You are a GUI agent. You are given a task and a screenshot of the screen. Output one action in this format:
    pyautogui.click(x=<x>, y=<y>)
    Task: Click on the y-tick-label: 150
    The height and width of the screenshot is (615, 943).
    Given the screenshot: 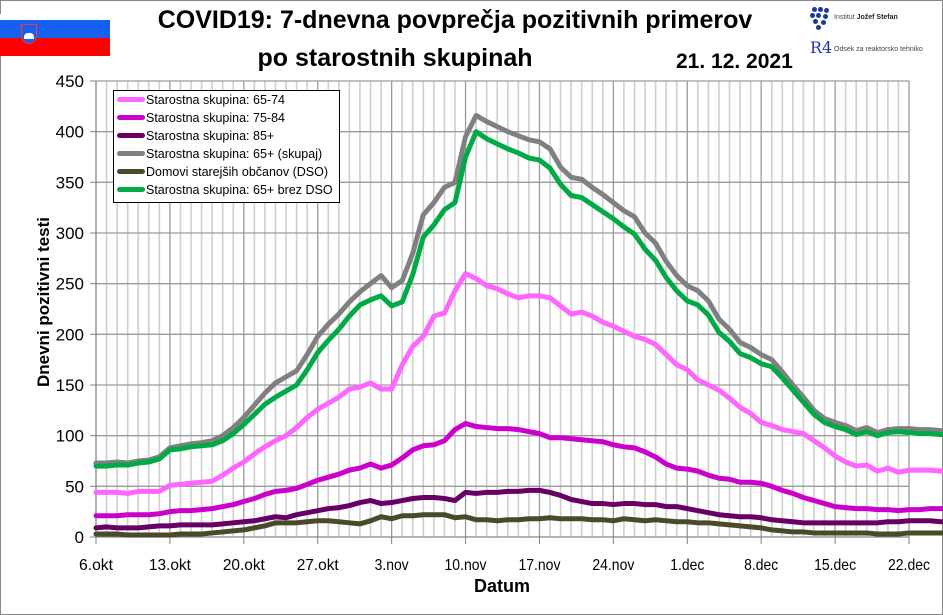 What is the action you would take?
    pyautogui.click(x=70, y=385)
    